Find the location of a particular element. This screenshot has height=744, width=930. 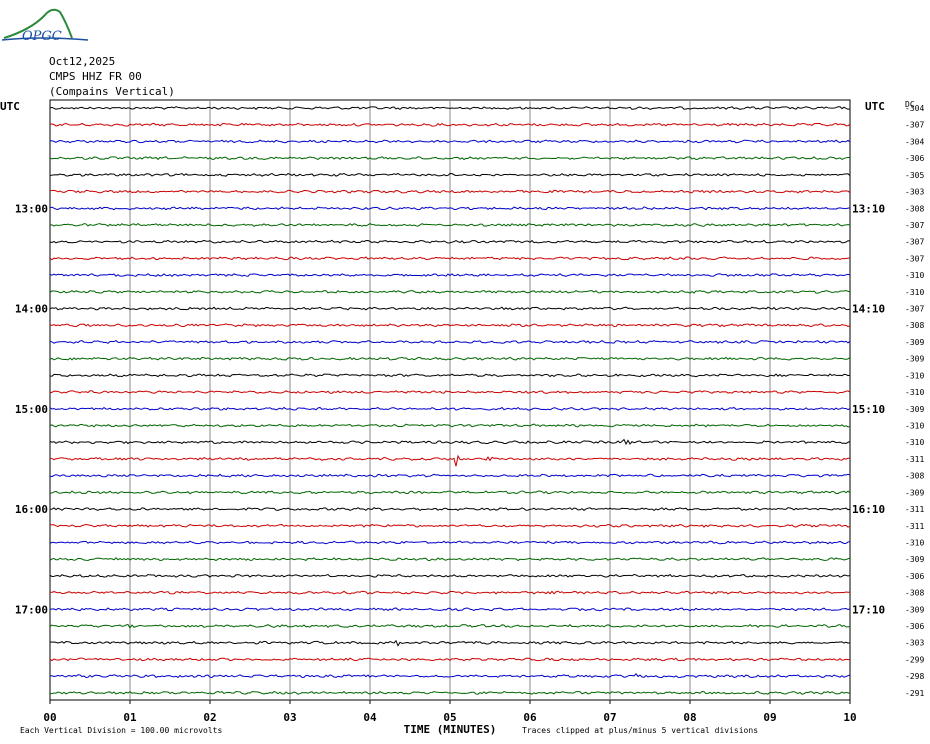

right-hour-label-0: 13:10 is located at coordinates (868, 208).